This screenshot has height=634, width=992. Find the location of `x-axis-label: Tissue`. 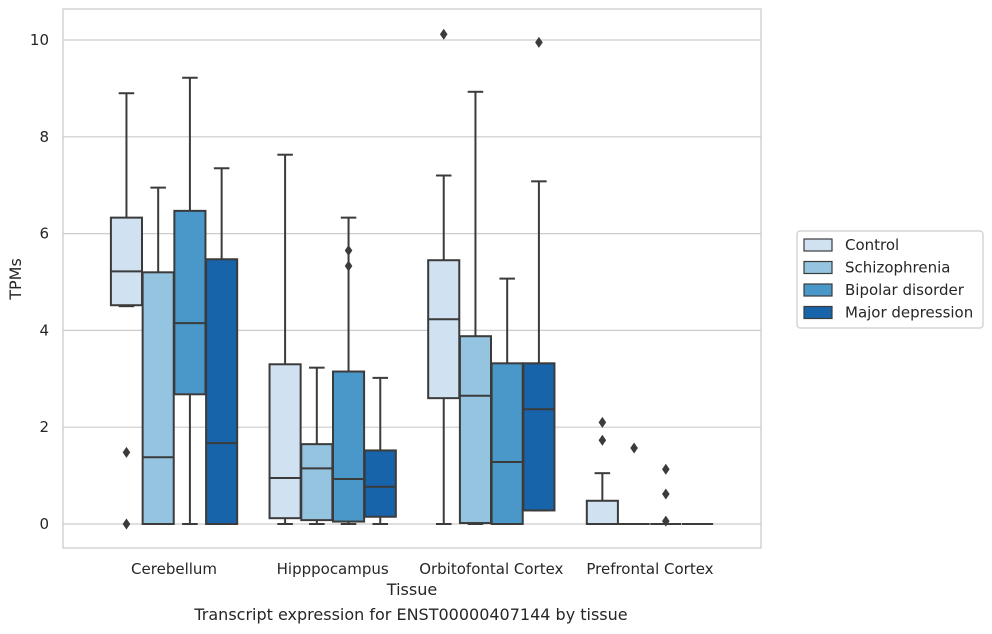

x-axis-label: Tissue is located at coordinates (411, 589).